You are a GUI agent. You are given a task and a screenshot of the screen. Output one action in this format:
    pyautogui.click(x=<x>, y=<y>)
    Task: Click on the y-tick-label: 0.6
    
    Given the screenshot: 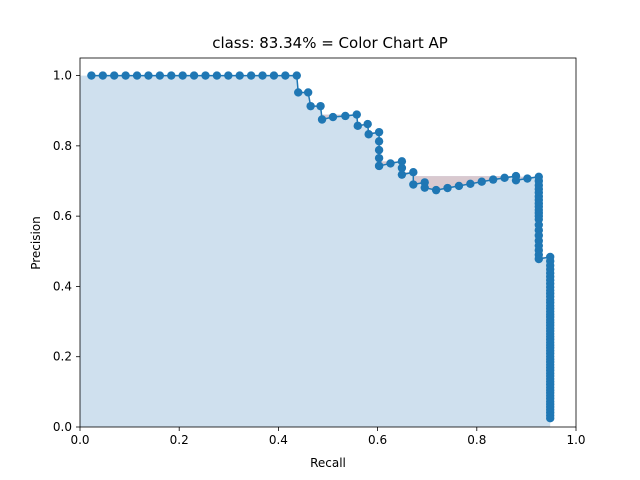 What is the action you would take?
    pyautogui.click(x=62, y=216)
    